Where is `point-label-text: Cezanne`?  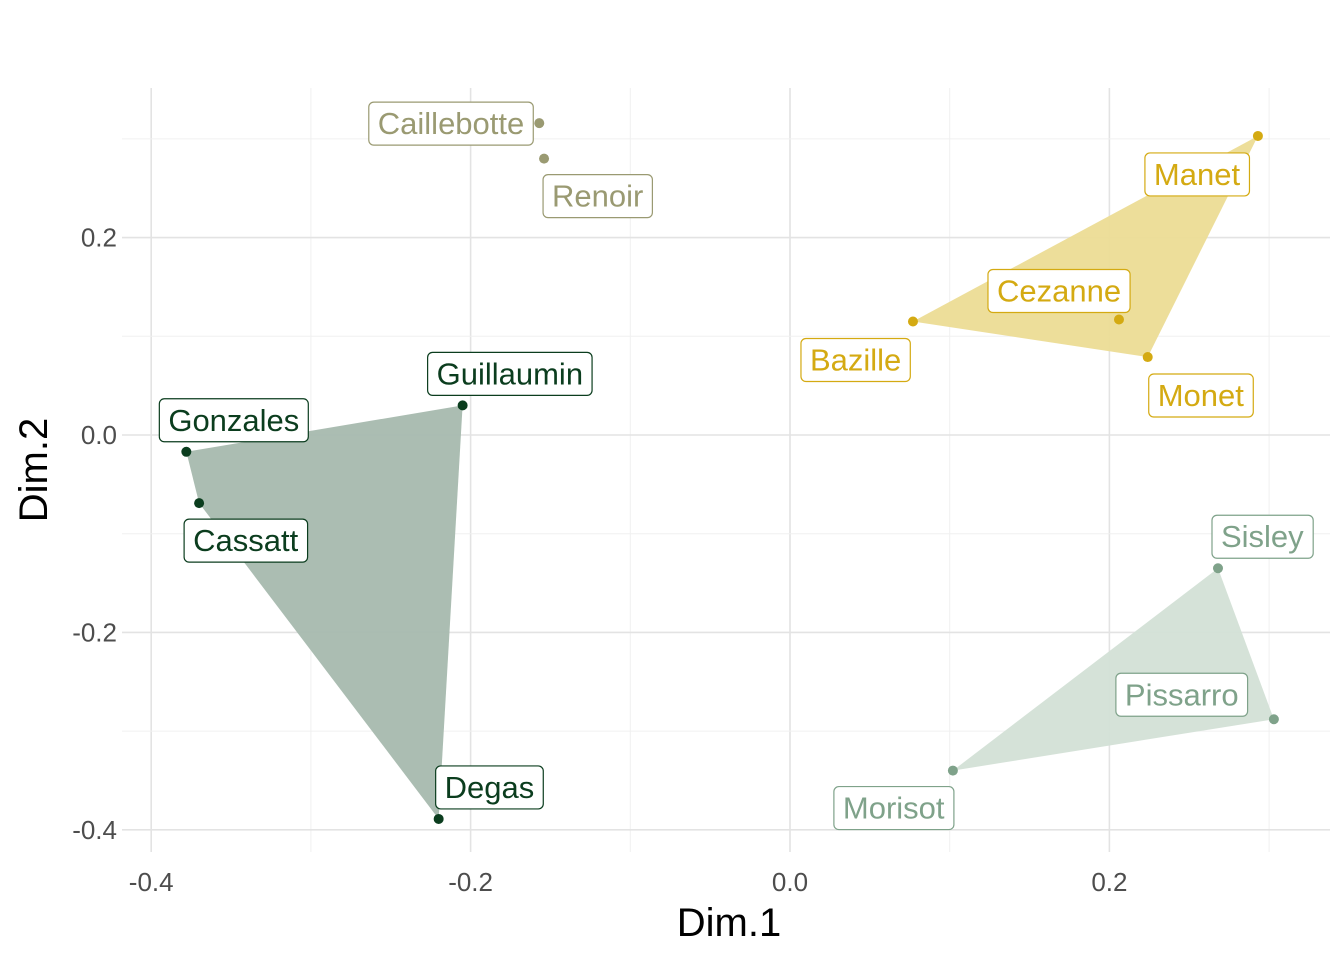 point-label-text: Cezanne is located at coordinates (1059, 291).